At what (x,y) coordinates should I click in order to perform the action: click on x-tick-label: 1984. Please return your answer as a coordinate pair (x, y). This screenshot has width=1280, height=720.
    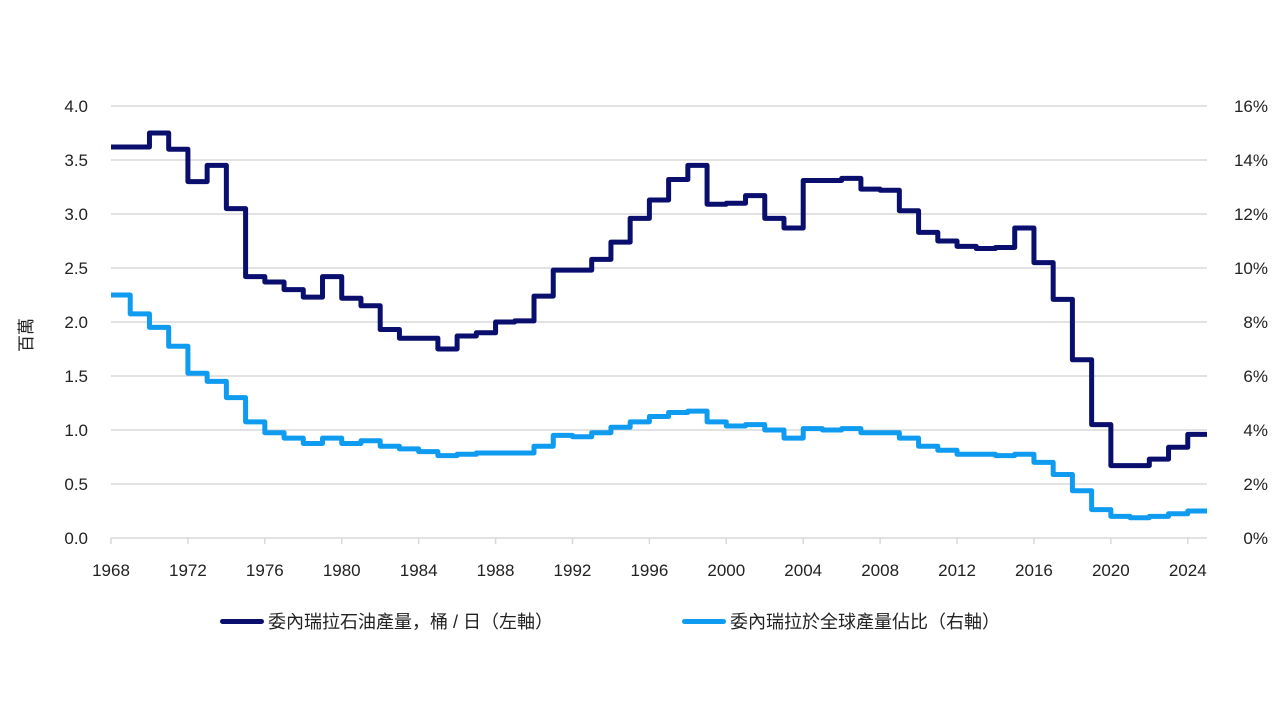
    Looking at the image, I should click on (419, 570).